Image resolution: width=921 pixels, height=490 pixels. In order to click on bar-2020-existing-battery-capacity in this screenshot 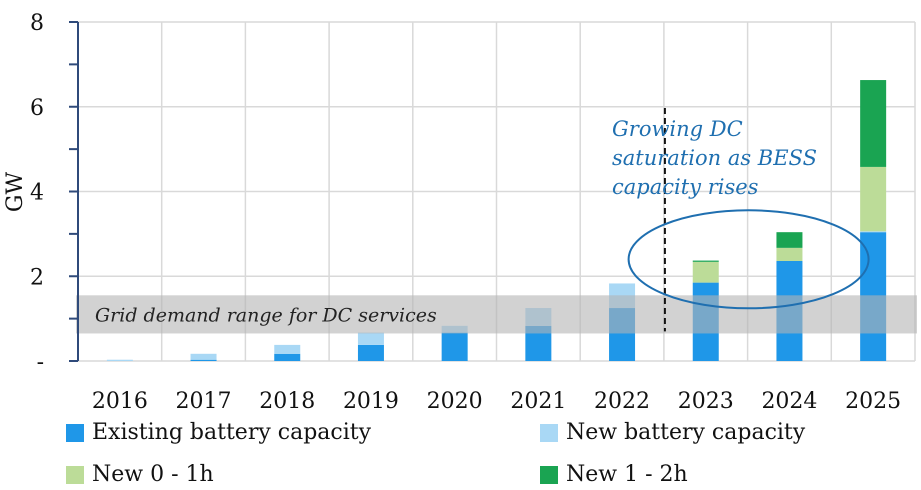, I will do `click(454, 346)`.